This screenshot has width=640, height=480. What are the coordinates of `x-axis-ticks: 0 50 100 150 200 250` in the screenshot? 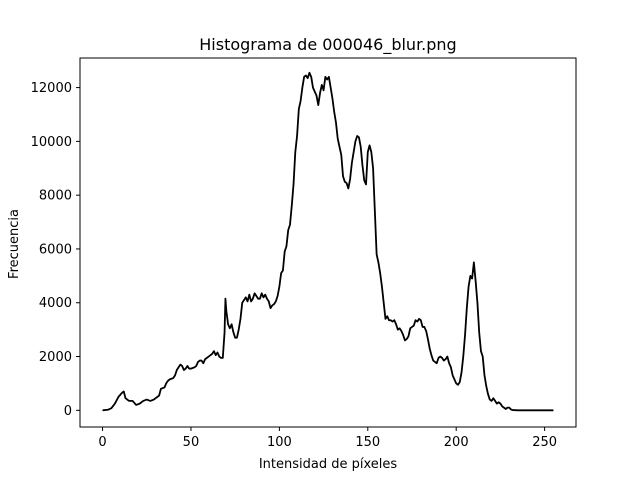 It's located at (327, 438).